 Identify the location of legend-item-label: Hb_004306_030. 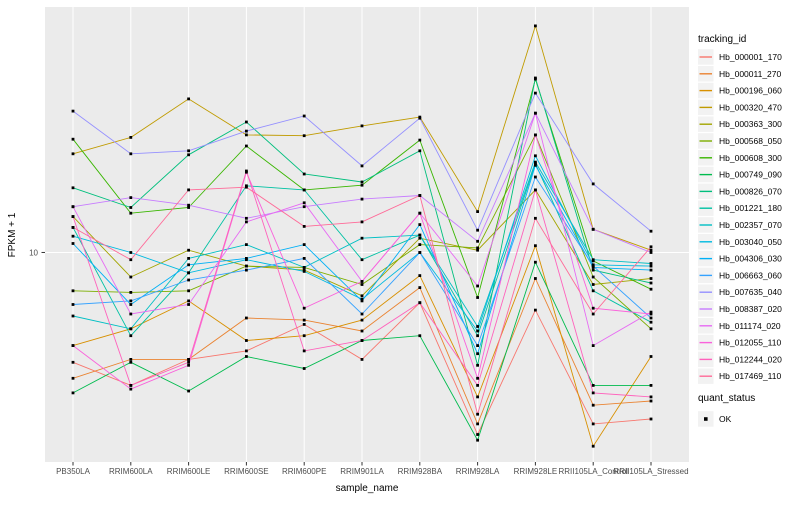
(750, 259).